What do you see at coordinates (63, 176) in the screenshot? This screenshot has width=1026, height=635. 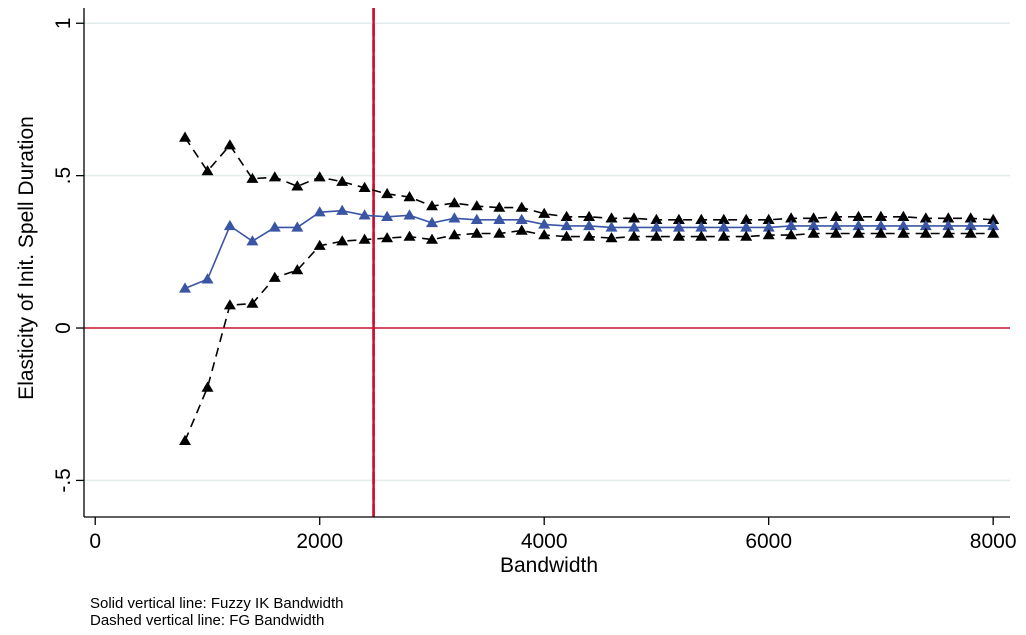 I see `y-tick-label: .5` at bounding box center [63, 176].